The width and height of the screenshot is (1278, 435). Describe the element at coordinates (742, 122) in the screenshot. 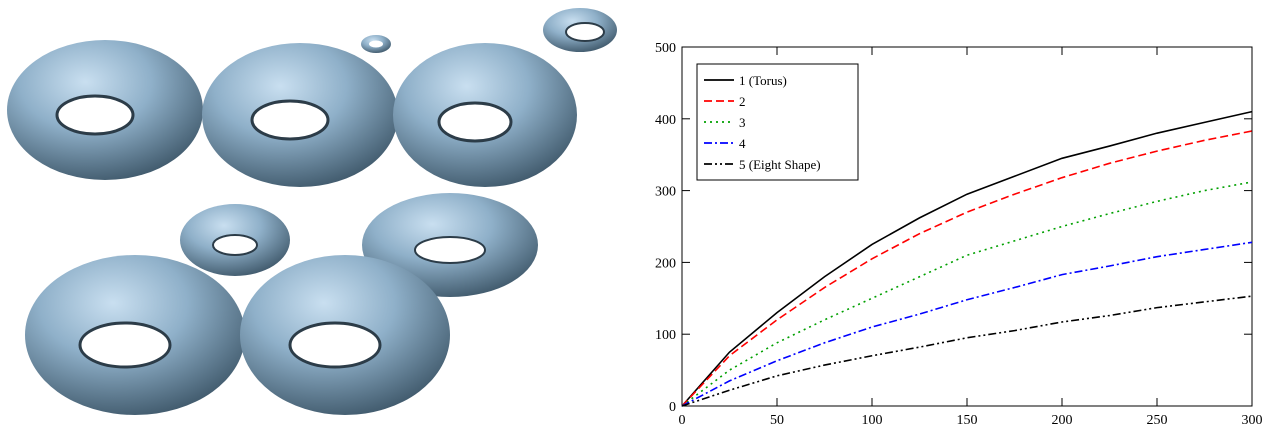

I see `legend-label: 3` at that location.